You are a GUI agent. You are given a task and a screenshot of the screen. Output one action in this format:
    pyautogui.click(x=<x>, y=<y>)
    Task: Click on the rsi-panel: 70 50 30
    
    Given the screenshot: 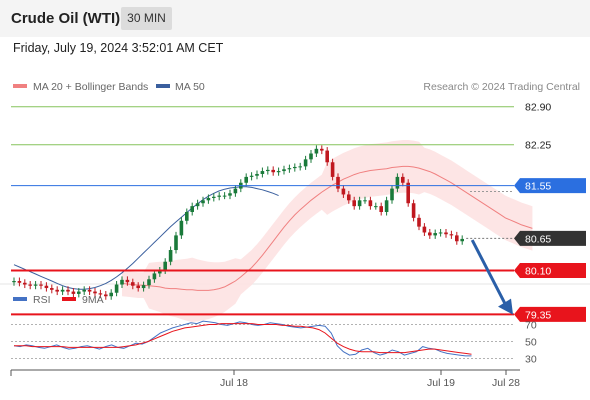 What is the action you would take?
    pyautogui.click(x=274, y=343)
    